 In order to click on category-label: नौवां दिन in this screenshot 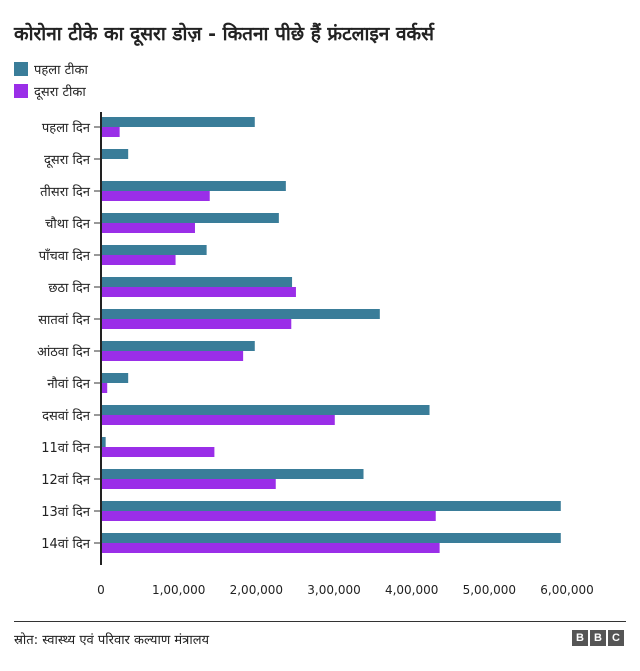, I will do `click(69, 384)`.